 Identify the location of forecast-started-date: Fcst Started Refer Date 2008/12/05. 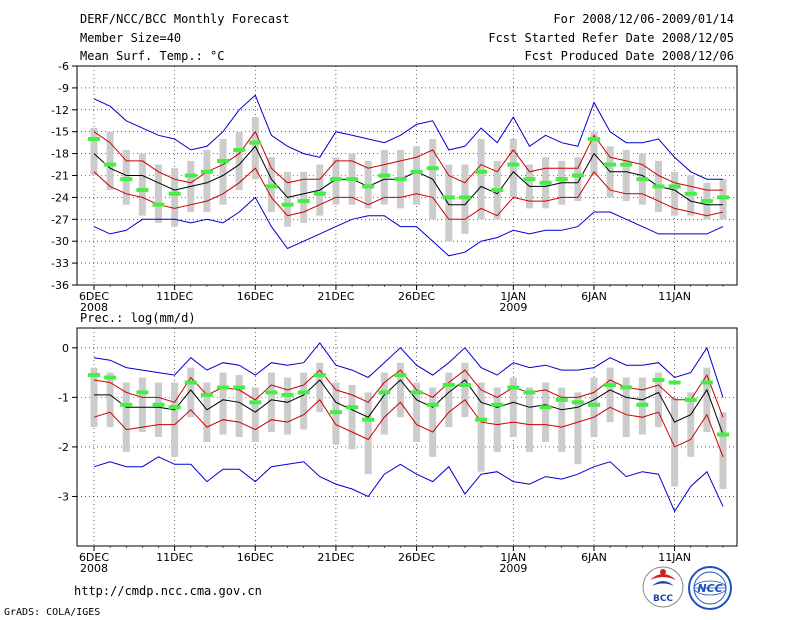
(611, 38).